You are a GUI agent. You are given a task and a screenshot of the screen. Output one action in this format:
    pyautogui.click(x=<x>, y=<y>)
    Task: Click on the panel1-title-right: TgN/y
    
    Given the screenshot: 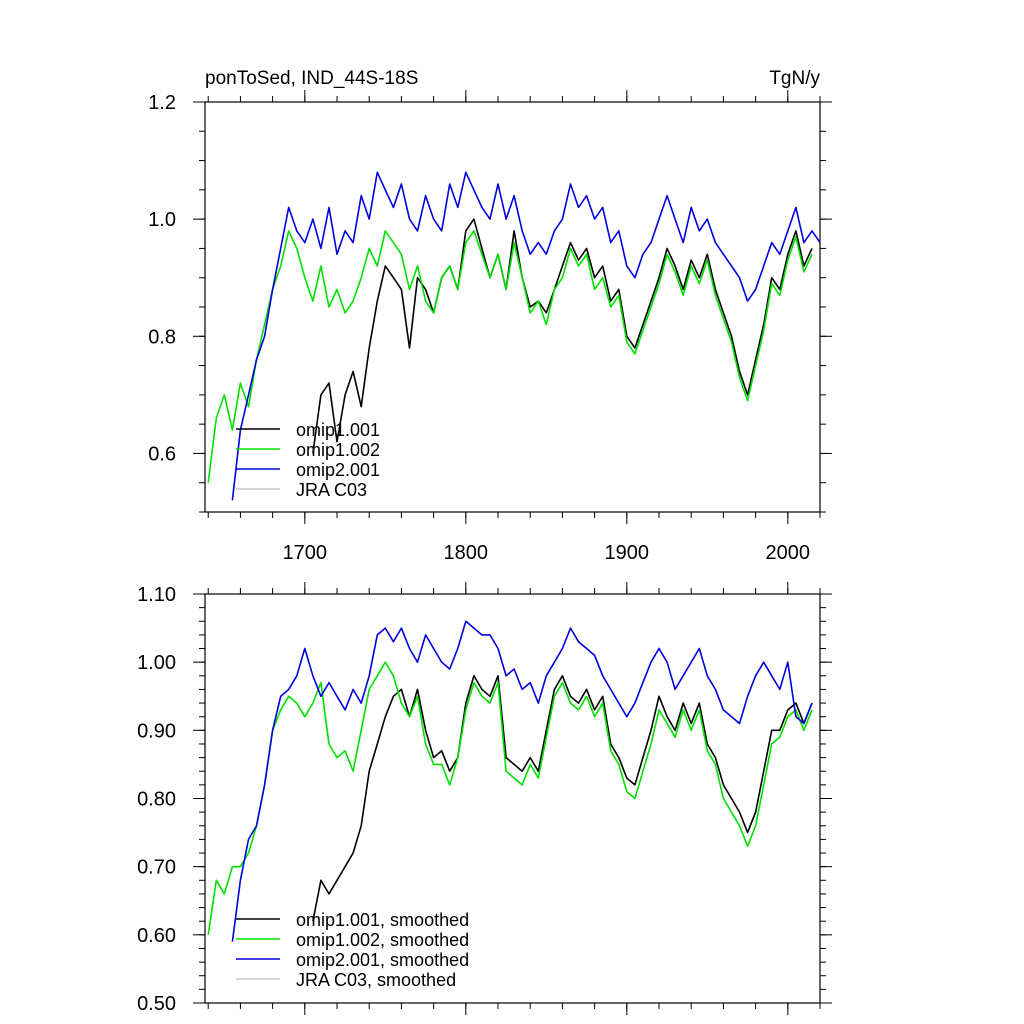 What is the action you would take?
    pyautogui.click(x=794, y=78)
    